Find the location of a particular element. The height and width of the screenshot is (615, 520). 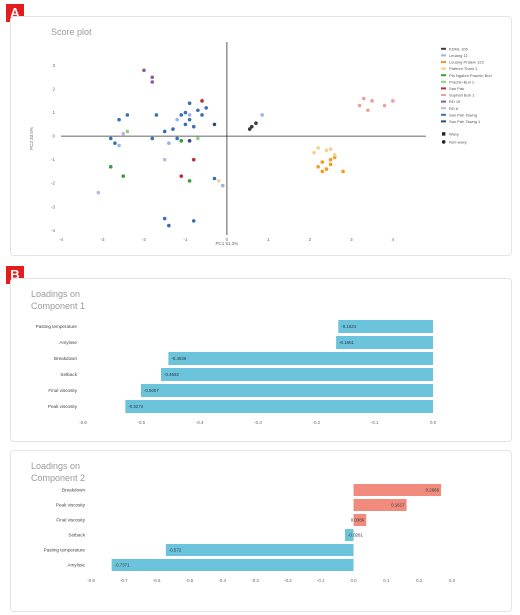

x-tick-label: -0.3 is located at coordinates (258, 422).